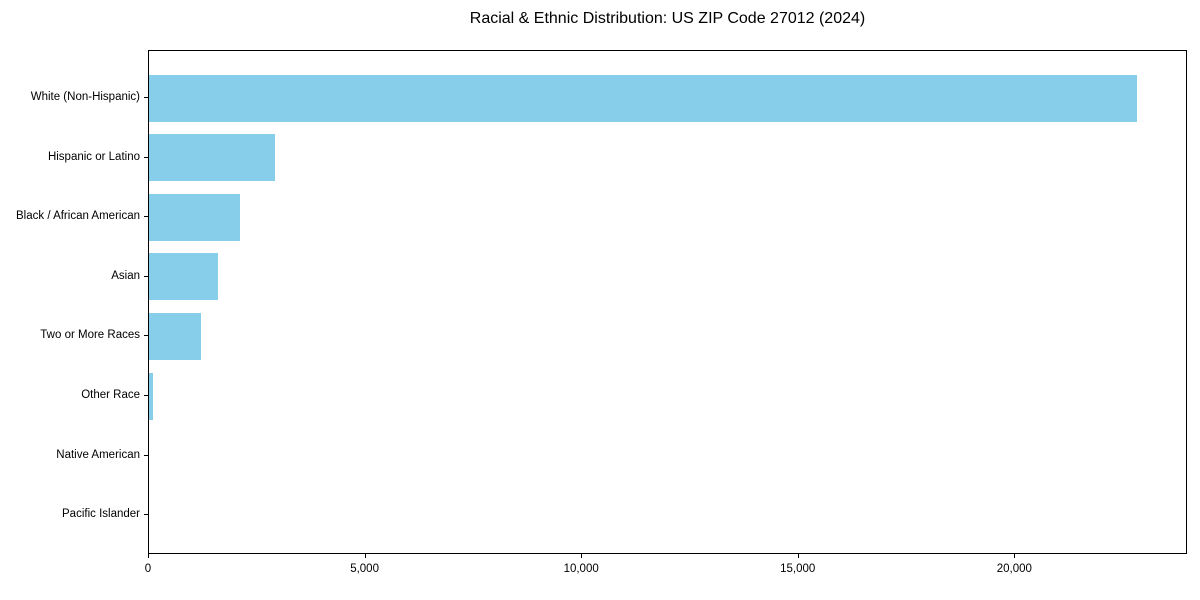  Describe the element at coordinates (212, 158) in the screenshot. I see `bar-hispanic-or-latino` at that location.